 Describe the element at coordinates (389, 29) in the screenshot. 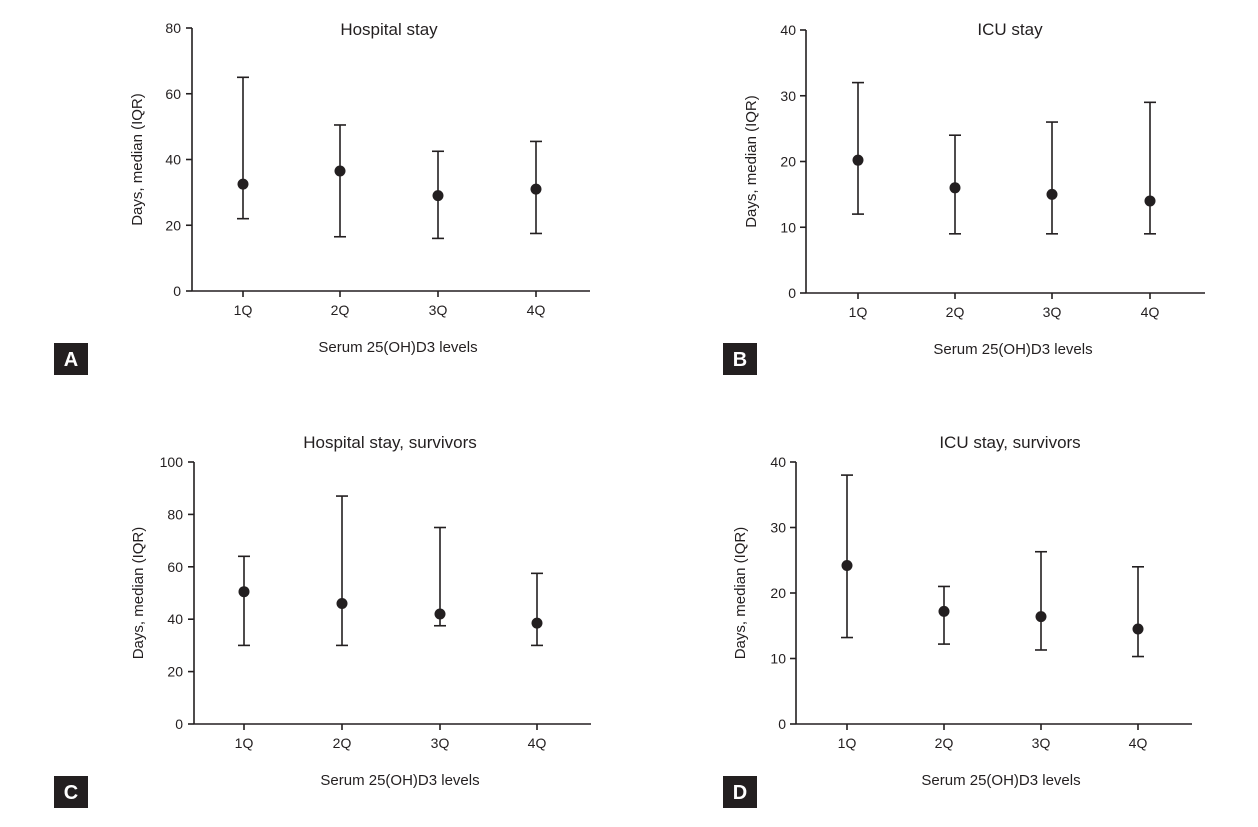

I see `panel-title: Hospital stay` at that location.